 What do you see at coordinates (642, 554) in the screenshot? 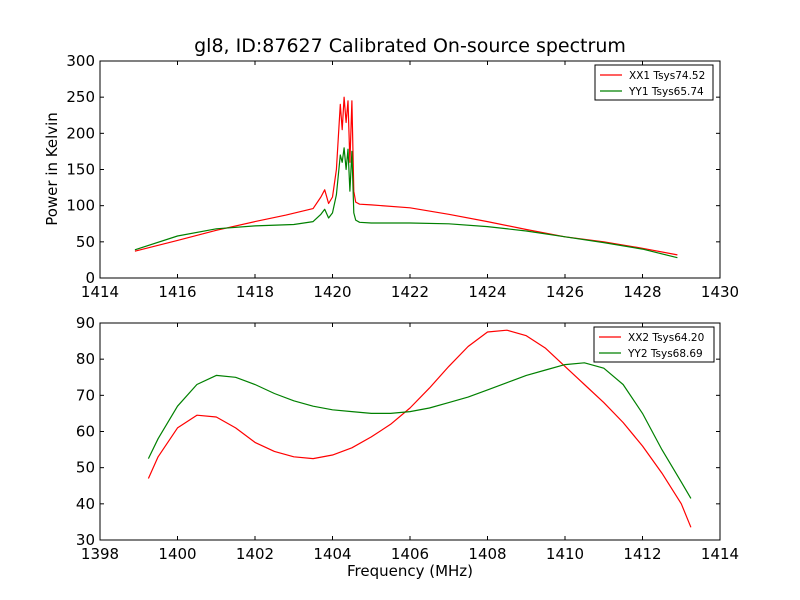
I see `x-tick-label: 1412` at bounding box center [642, 554].